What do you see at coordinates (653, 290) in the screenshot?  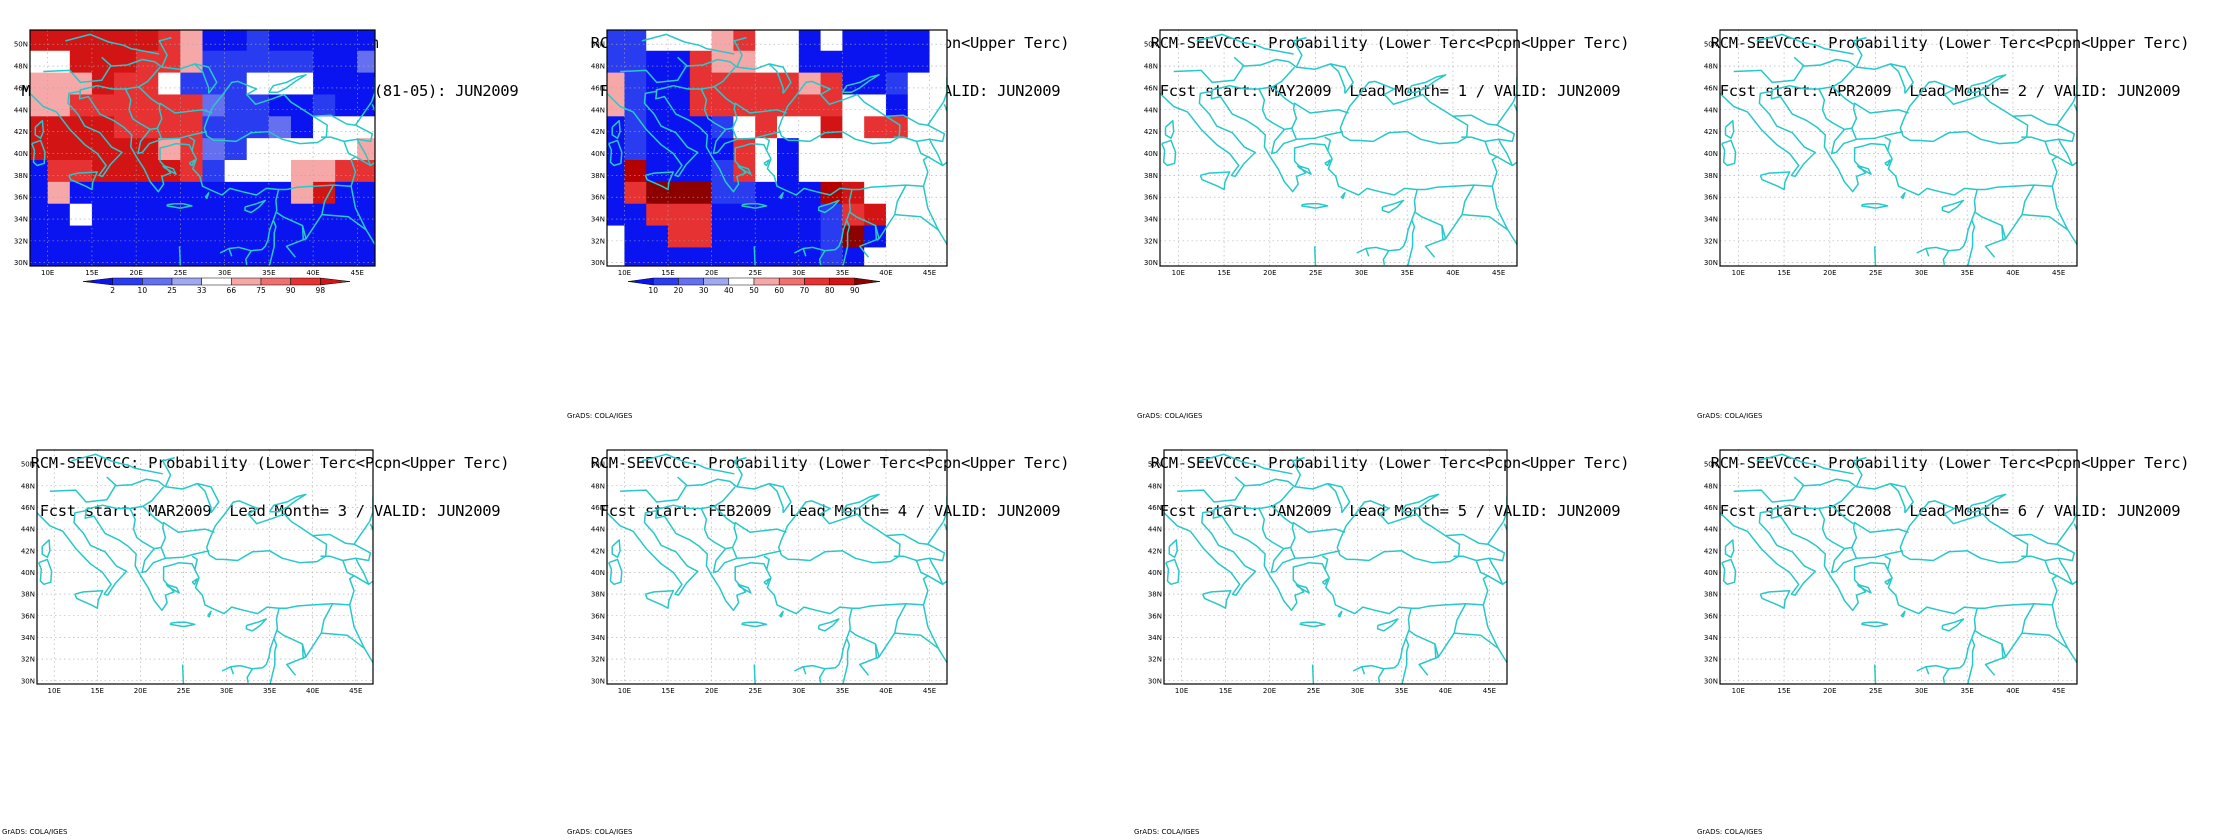 I see `colorbar-label: 10` at bounding box center [653, 290].